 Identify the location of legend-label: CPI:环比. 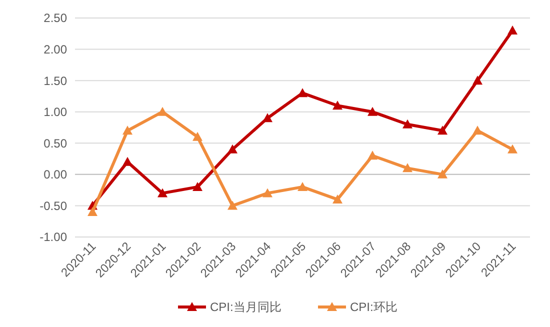
(374, 307).